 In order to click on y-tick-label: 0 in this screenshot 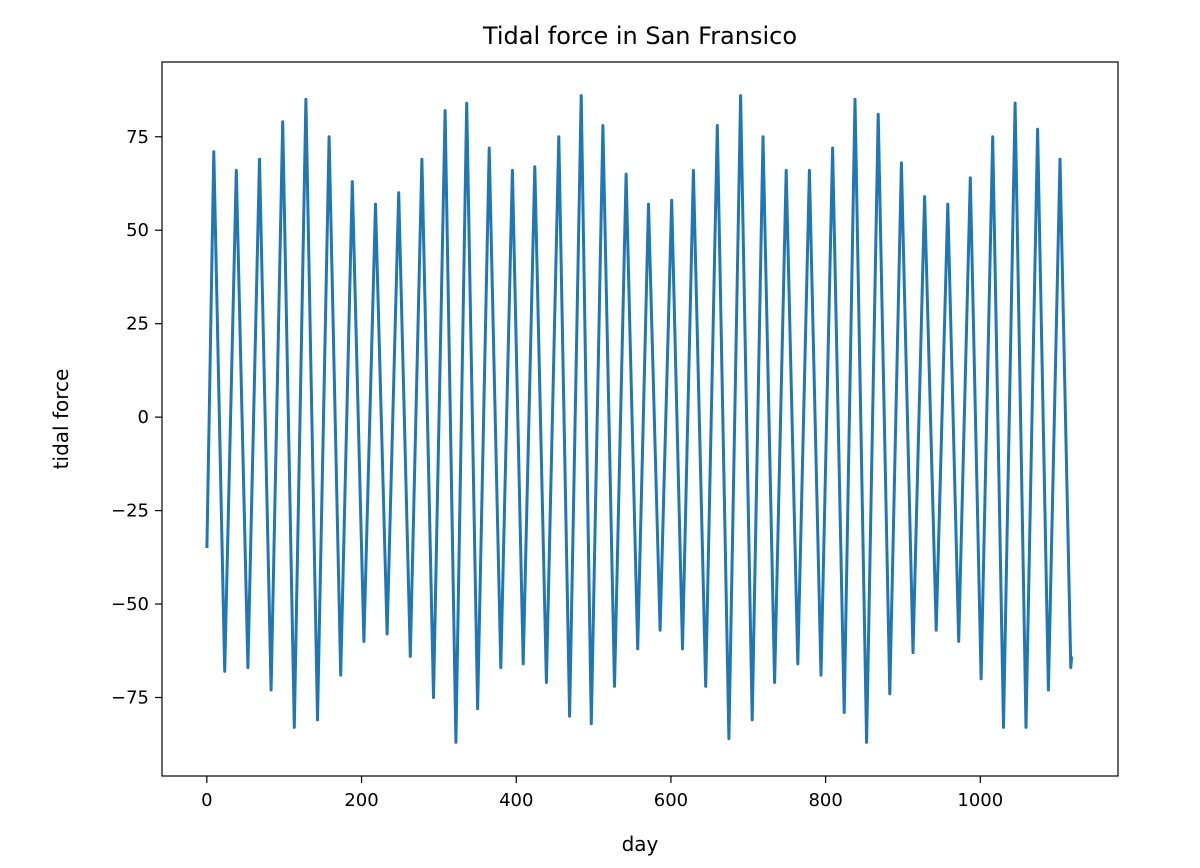, I will do `click(143, 417)`.